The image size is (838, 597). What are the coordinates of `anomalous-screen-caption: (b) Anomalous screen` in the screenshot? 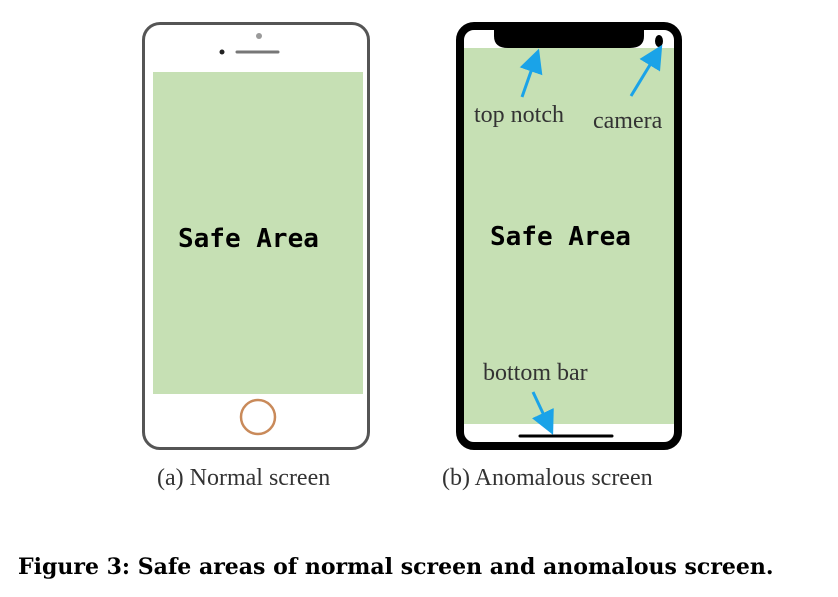 It's located at (547, 478).